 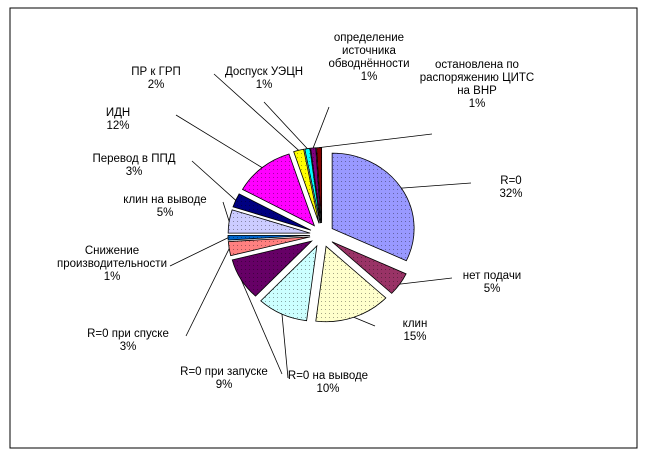 What do you see at coordinates (134, 172) in the screenshot?
I see `slice-percent-8: 3%` at bounding box center [134, 172].